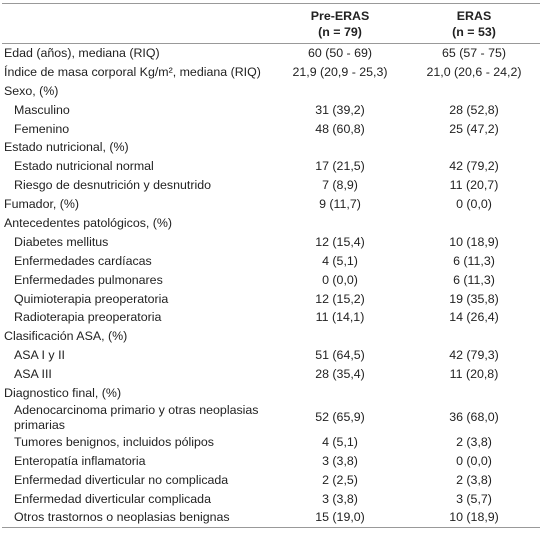 The height and width of the screenshot is (536, 542). Describe the element at coordinates (340, 52) in the screenshot. I see `cell-value: 60 (50 - 69)` at that location.